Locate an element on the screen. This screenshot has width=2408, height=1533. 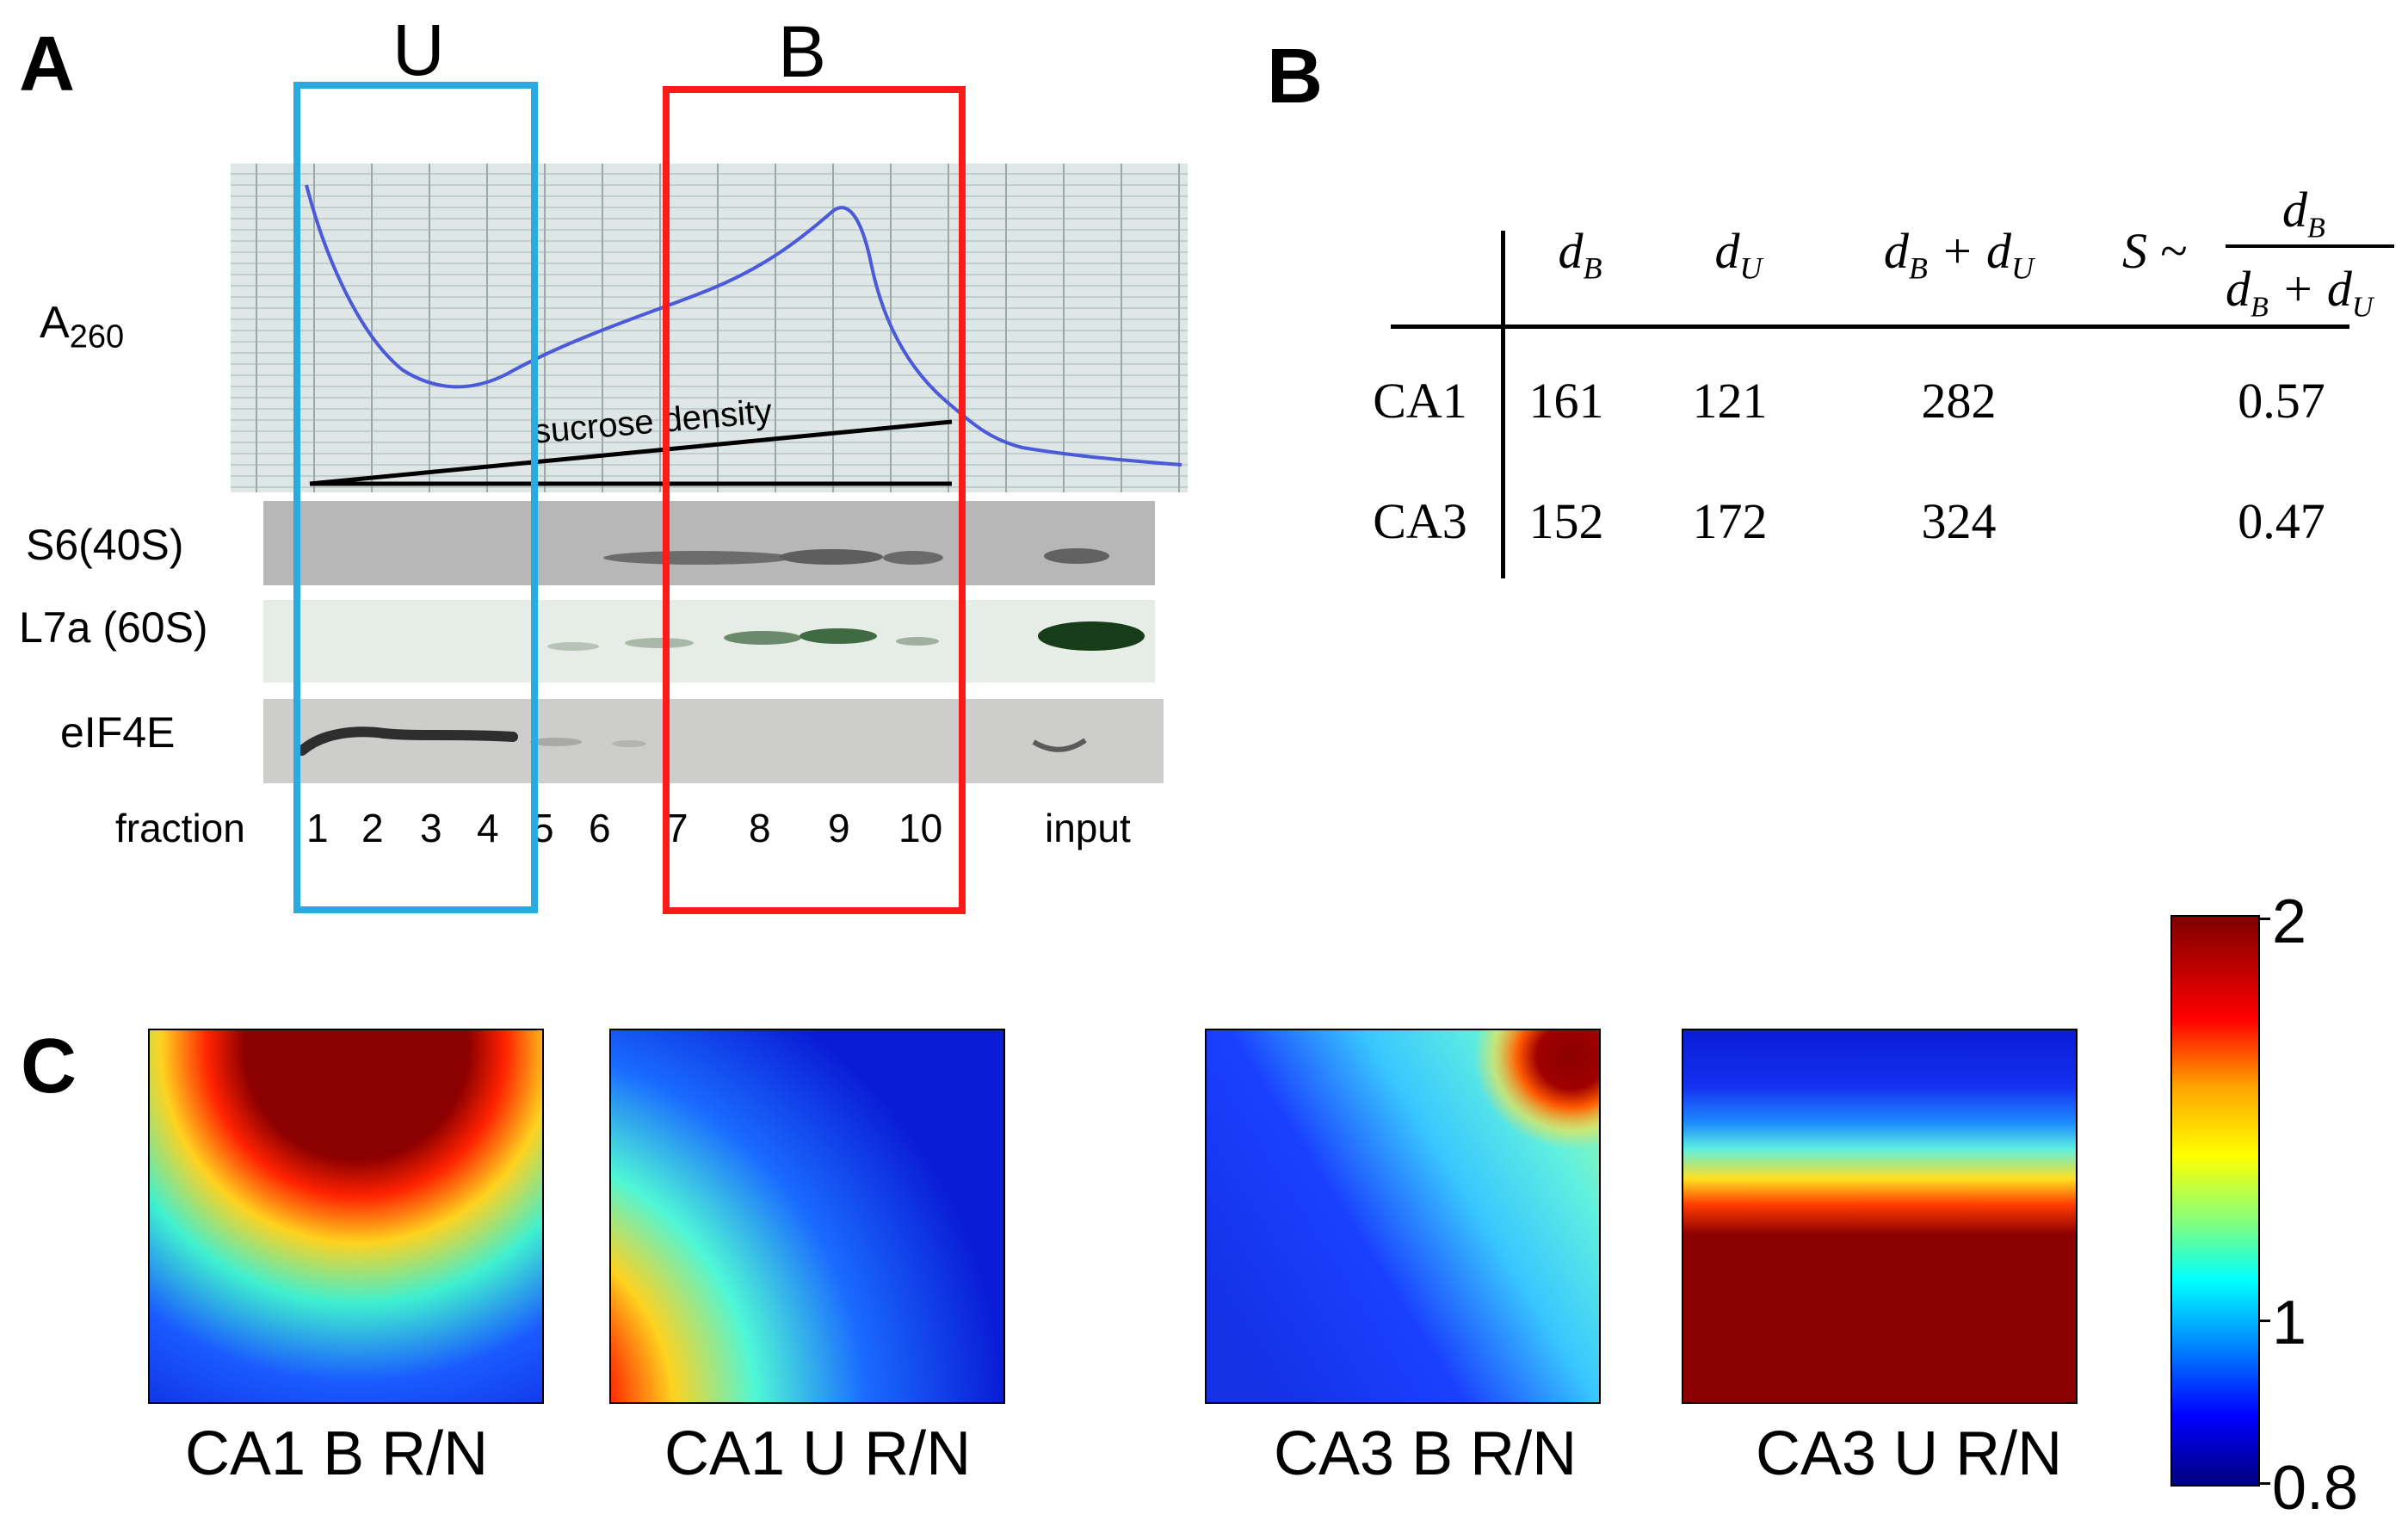
heatmap-ca3-u-svg is located at coordinates (1879, 1216).